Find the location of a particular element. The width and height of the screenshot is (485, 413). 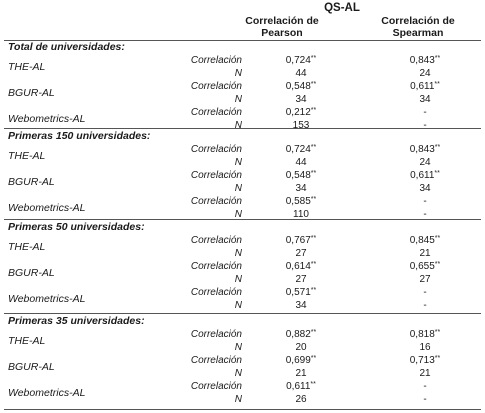

pearson-value: 0,882** is located at coordinates (301, 334).